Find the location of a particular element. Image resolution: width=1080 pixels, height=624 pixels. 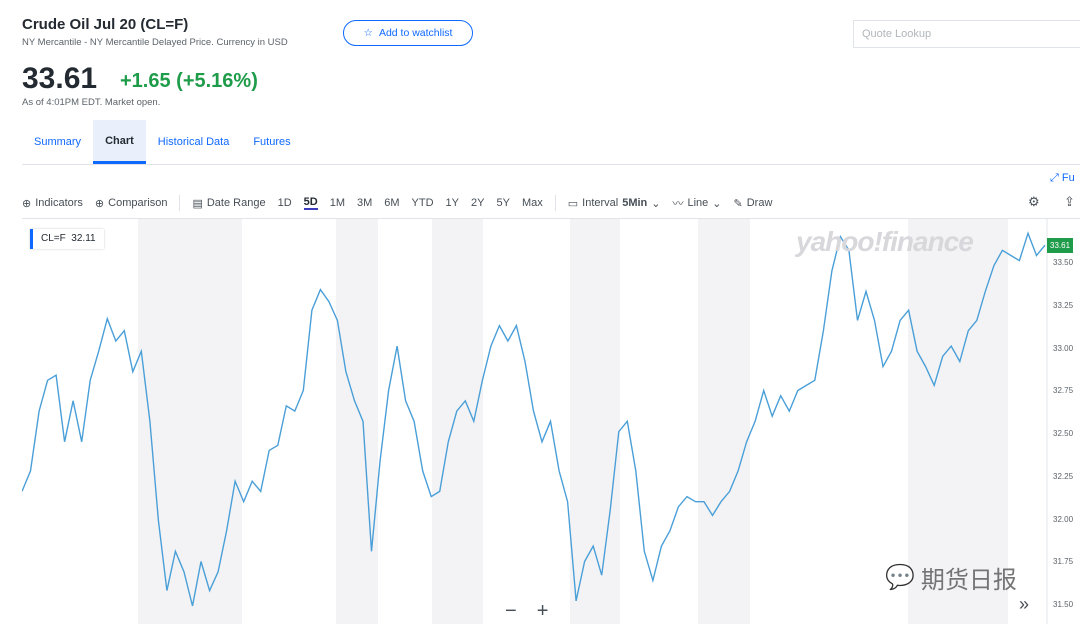

watermark: 💬 期货日报 is located at coordinates (951, 577).